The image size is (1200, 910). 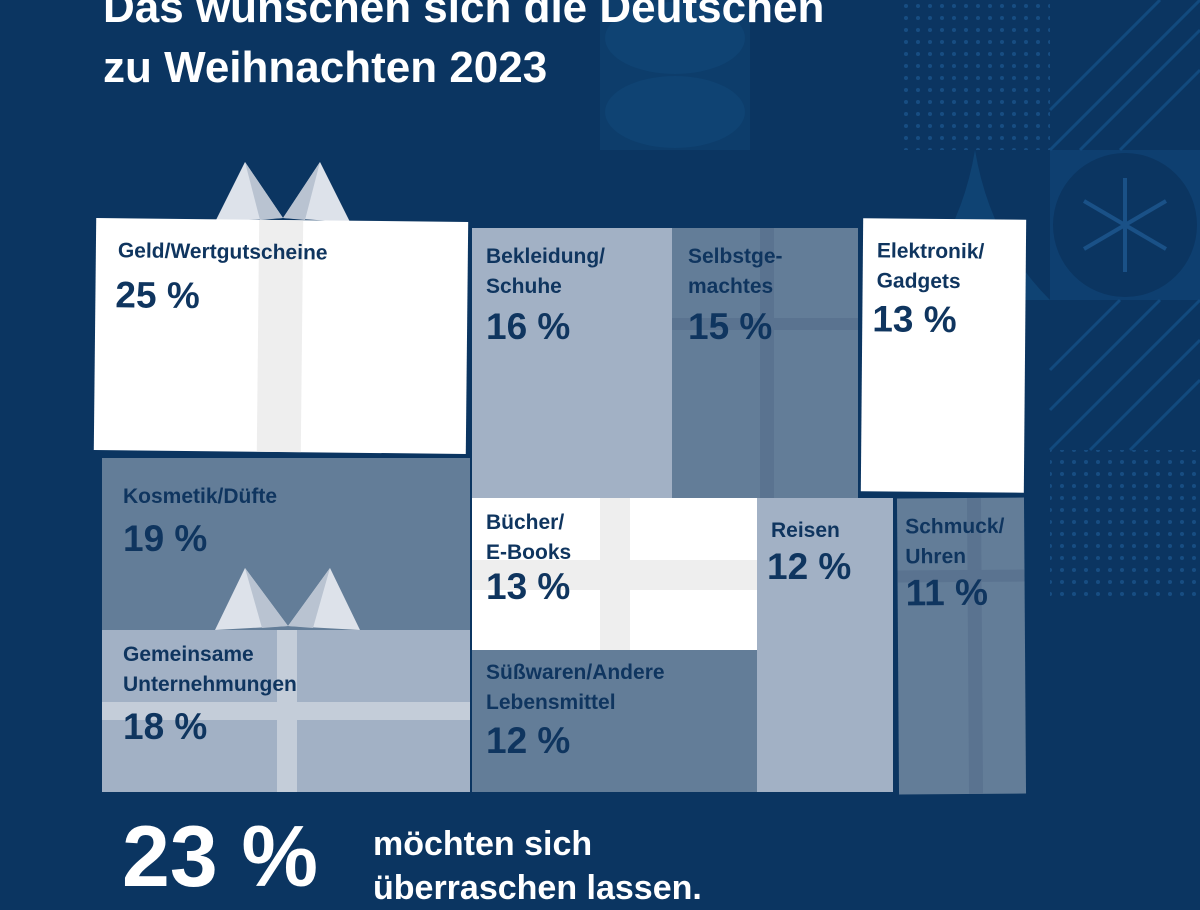 I want to click on surprise-text: möchten sich überraschen lassen., so click(x=537, y=866).